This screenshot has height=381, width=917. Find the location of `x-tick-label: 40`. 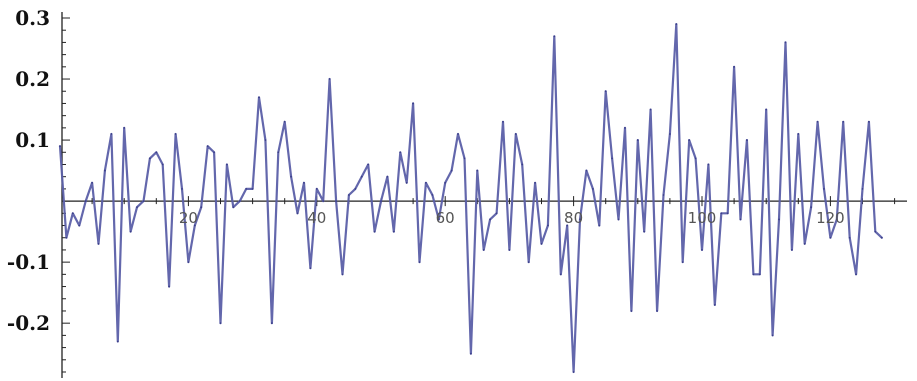

x-tick-label: 40 is located at coordinates (316, 218).